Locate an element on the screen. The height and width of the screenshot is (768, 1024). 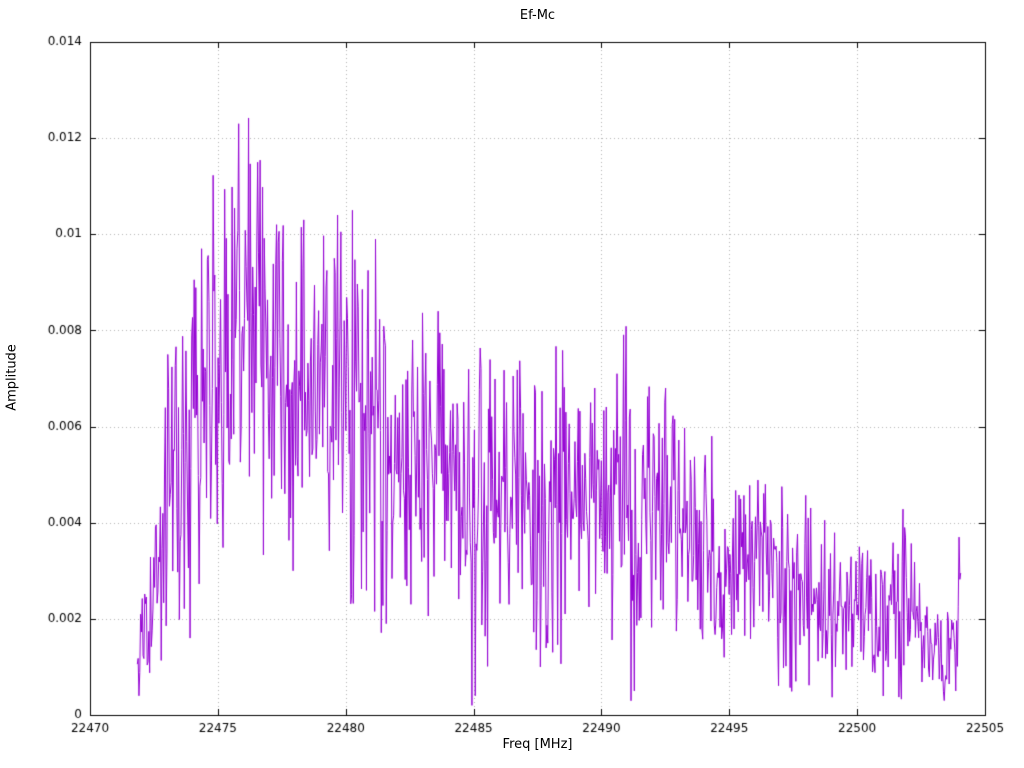
chart-title: Ef-Mc is located at coordinates (537, 15).